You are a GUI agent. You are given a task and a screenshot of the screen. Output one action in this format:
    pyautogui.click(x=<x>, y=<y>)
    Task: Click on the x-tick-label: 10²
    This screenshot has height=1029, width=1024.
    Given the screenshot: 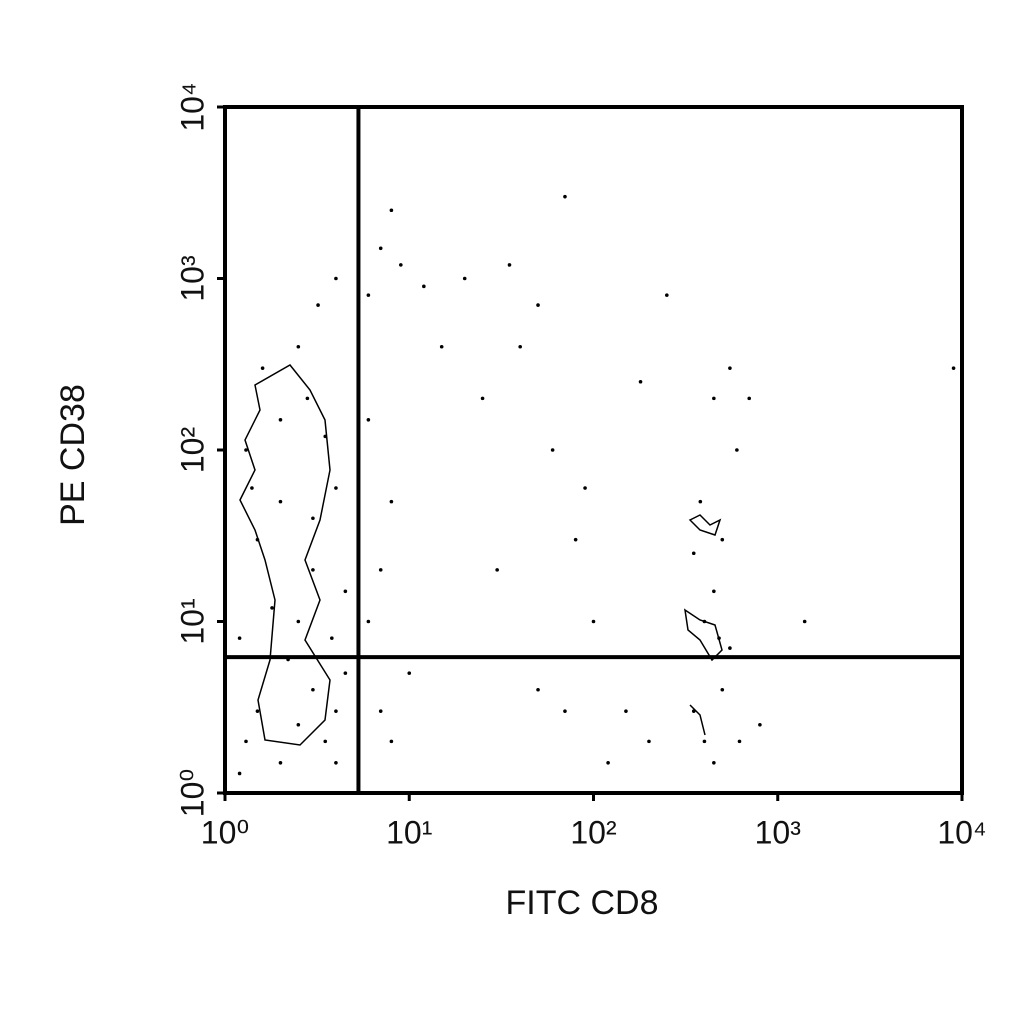 What is the action you would take?
    pyautogui.click(x=593, y=832)
    